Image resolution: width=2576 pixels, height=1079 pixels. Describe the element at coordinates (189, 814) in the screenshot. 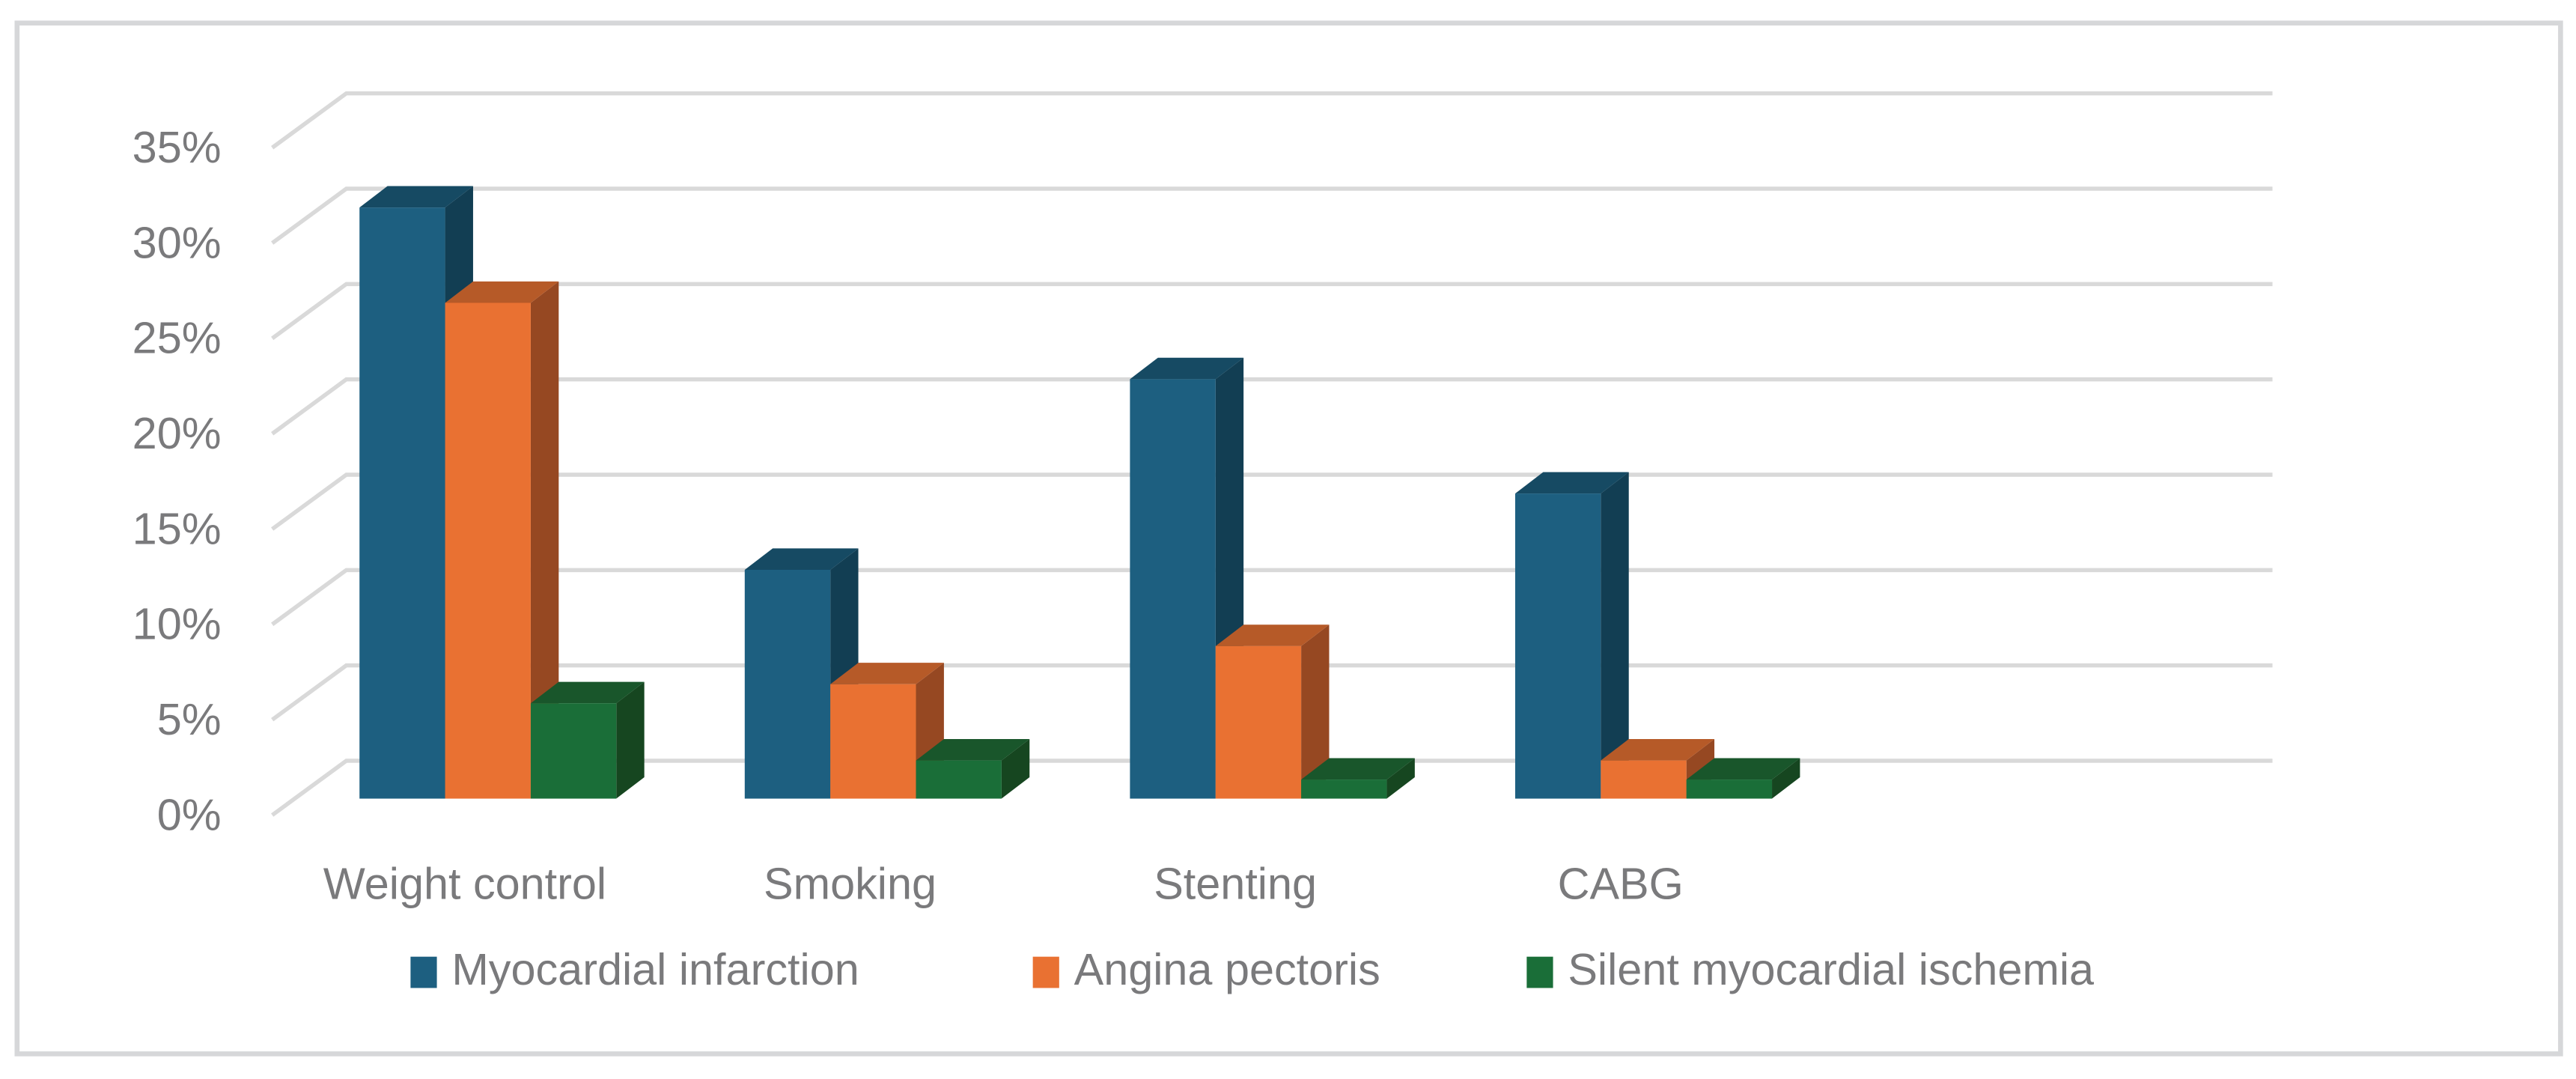

I see `y-tick-label: 0%` at that location.